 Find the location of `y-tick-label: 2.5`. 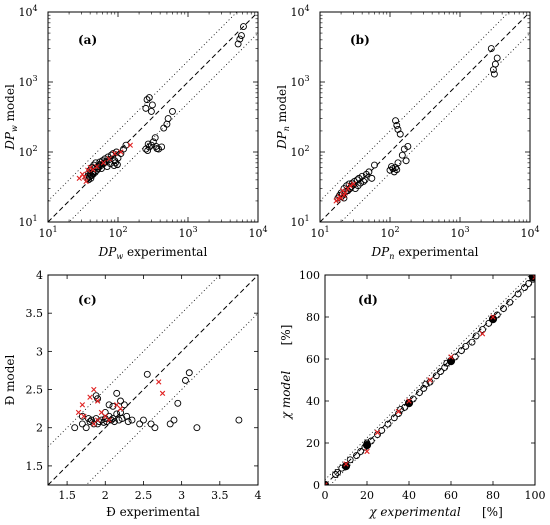

y-tick-label: 2.5 is located at coordinates (35, 390).